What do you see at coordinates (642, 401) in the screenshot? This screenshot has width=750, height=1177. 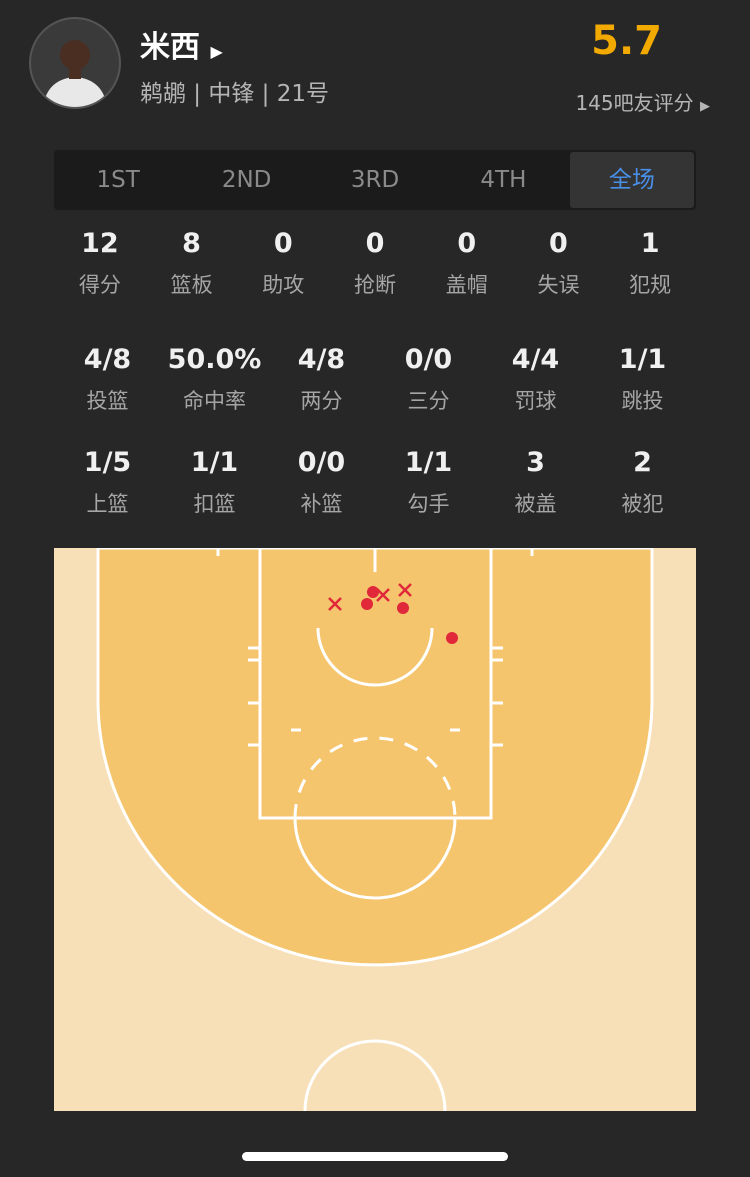 I see `stat-label: 跳投` at bounding box center [642, 401].